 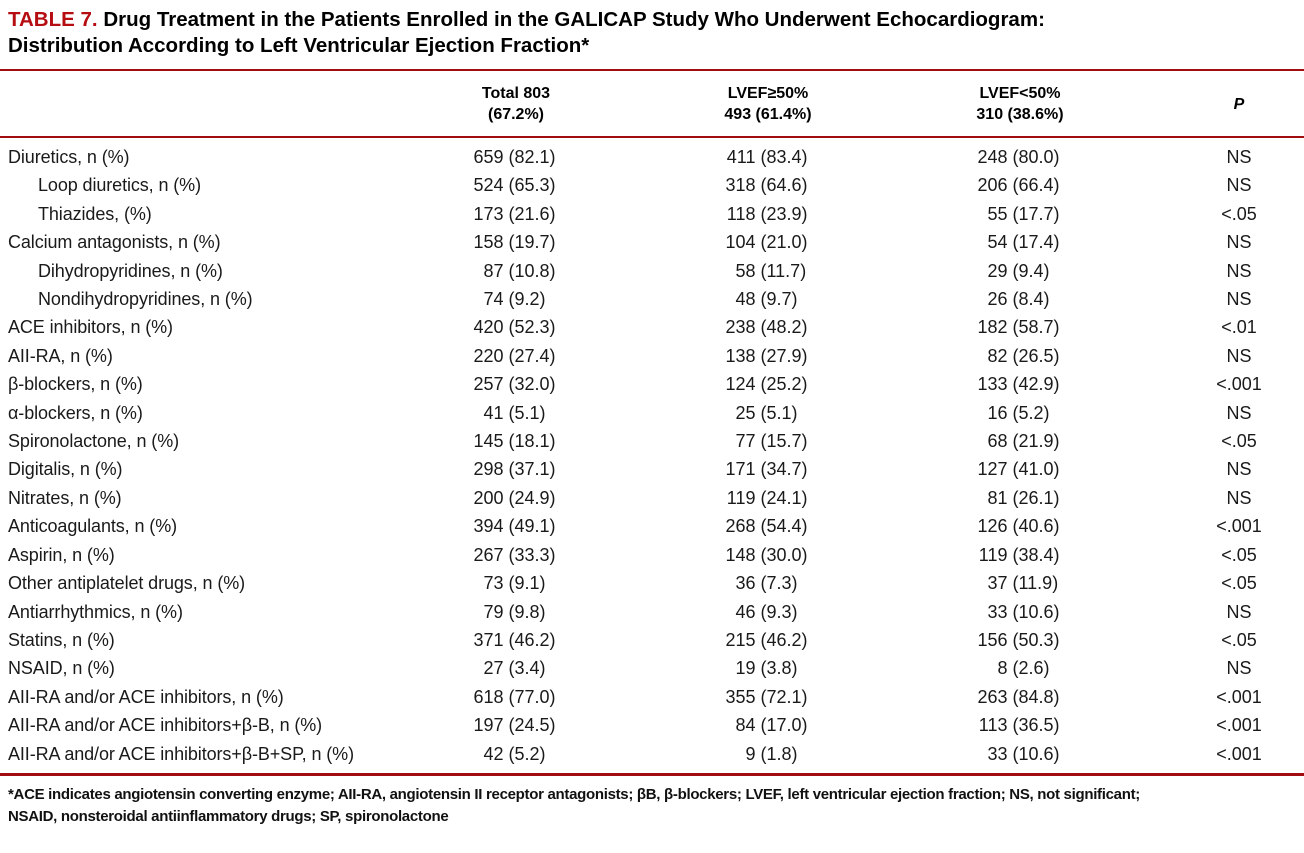 I want to click on row-label: Digitalis, n (%), so click(x=65, y=469).